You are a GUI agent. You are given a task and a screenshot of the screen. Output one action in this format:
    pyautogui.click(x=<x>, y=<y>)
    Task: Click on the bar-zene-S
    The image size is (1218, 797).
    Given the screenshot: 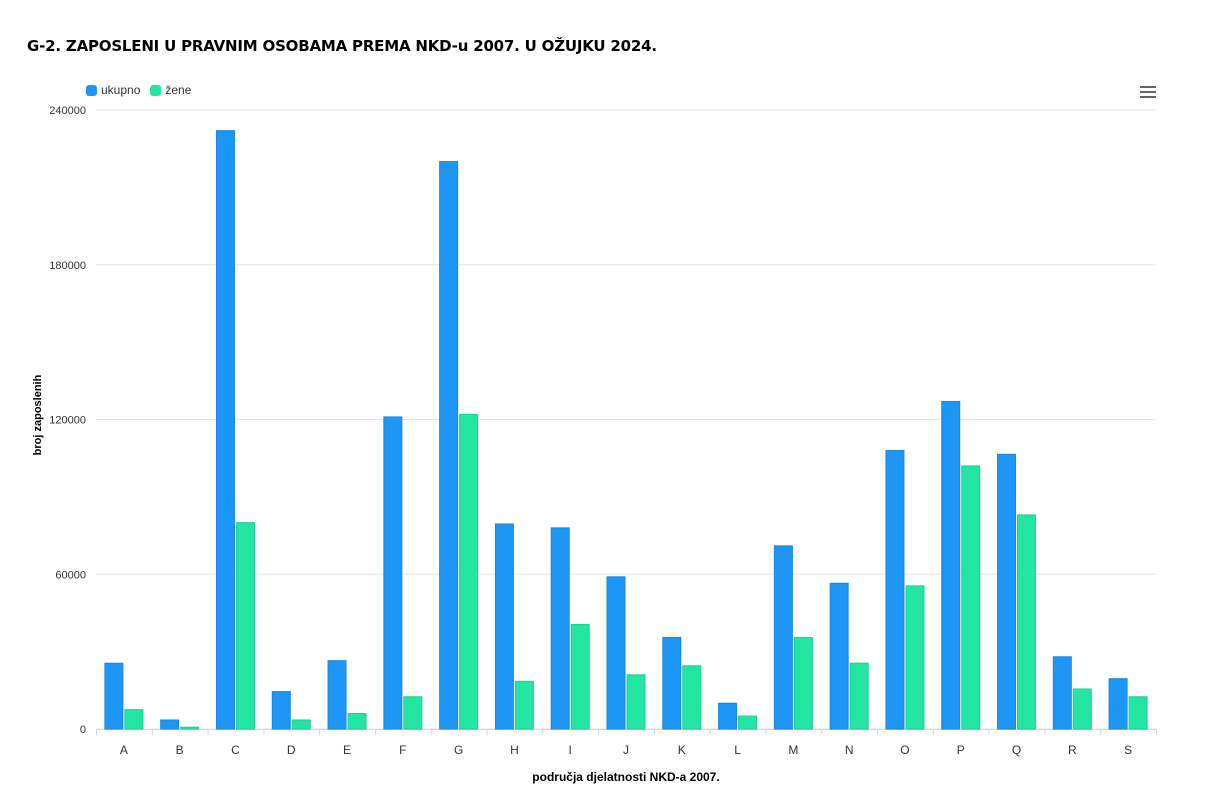 What is the action you would take?
    pyautogui.click(x=1138, y=713)
    